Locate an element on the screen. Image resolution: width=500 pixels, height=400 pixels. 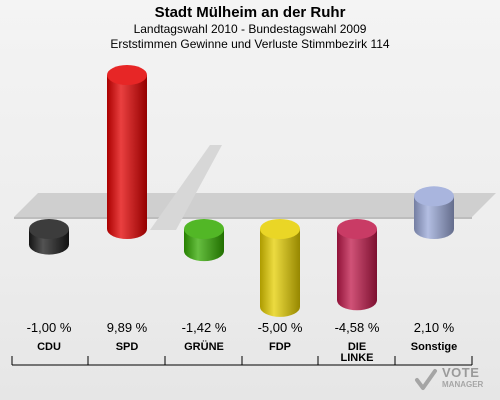
bar-top-spd is located at coordinates (127, 75).